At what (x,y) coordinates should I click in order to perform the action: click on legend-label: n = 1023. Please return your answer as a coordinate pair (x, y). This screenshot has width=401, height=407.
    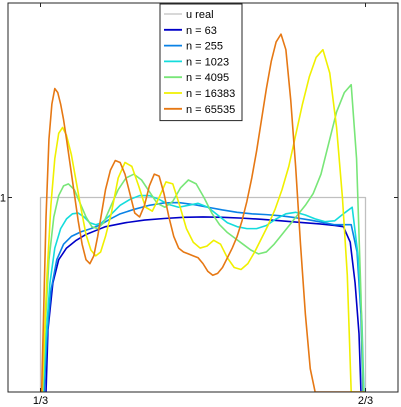
    Looking at the image, I should click on (207, 62).